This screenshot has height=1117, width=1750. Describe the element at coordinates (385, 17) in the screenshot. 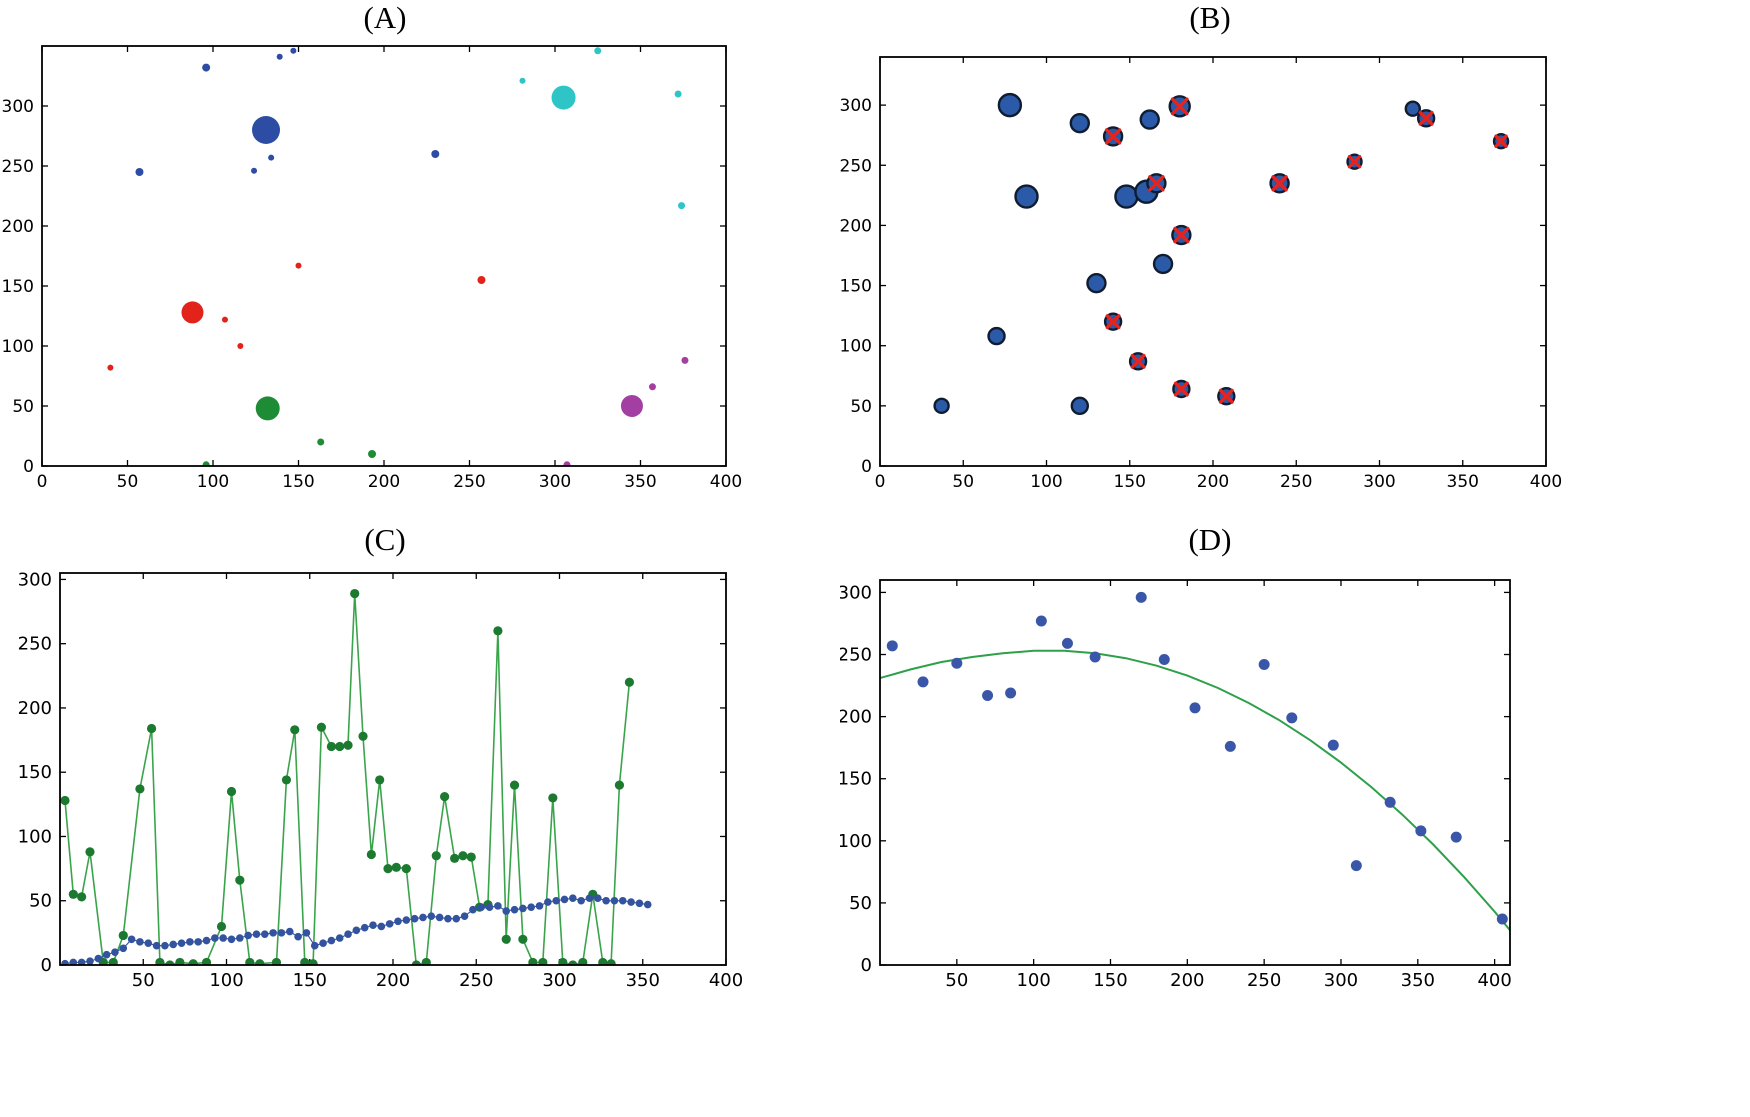

I see `panel-a-title: (A)` at that location.